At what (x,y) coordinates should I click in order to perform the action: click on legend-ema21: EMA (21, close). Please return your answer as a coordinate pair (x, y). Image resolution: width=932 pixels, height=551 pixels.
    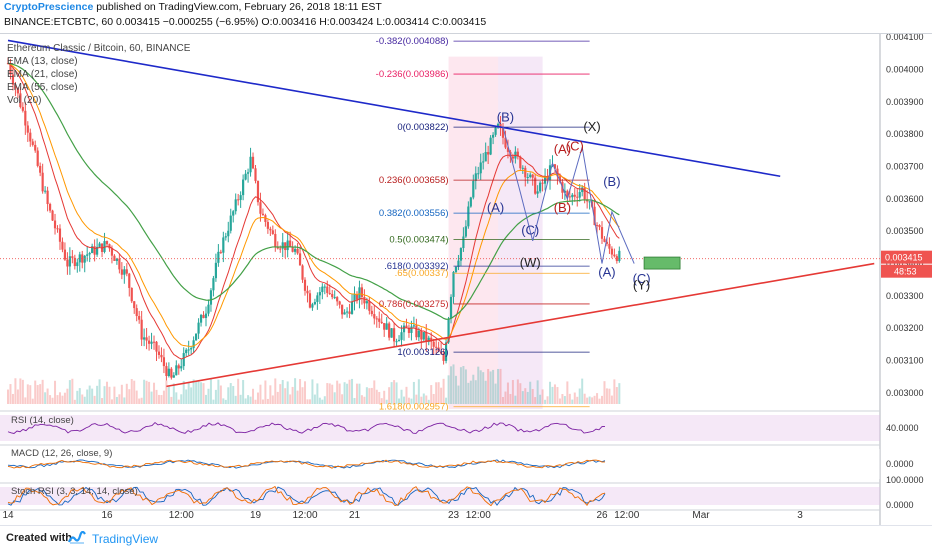
    Looking at the image, I should click on (42, 74).